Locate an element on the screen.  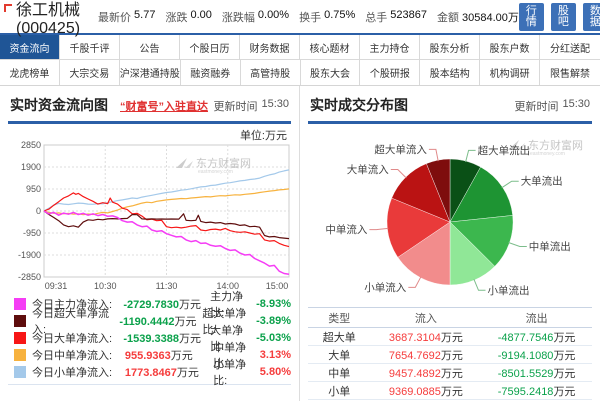
nav-tab: 公告 is located at coordinates (150, 47).